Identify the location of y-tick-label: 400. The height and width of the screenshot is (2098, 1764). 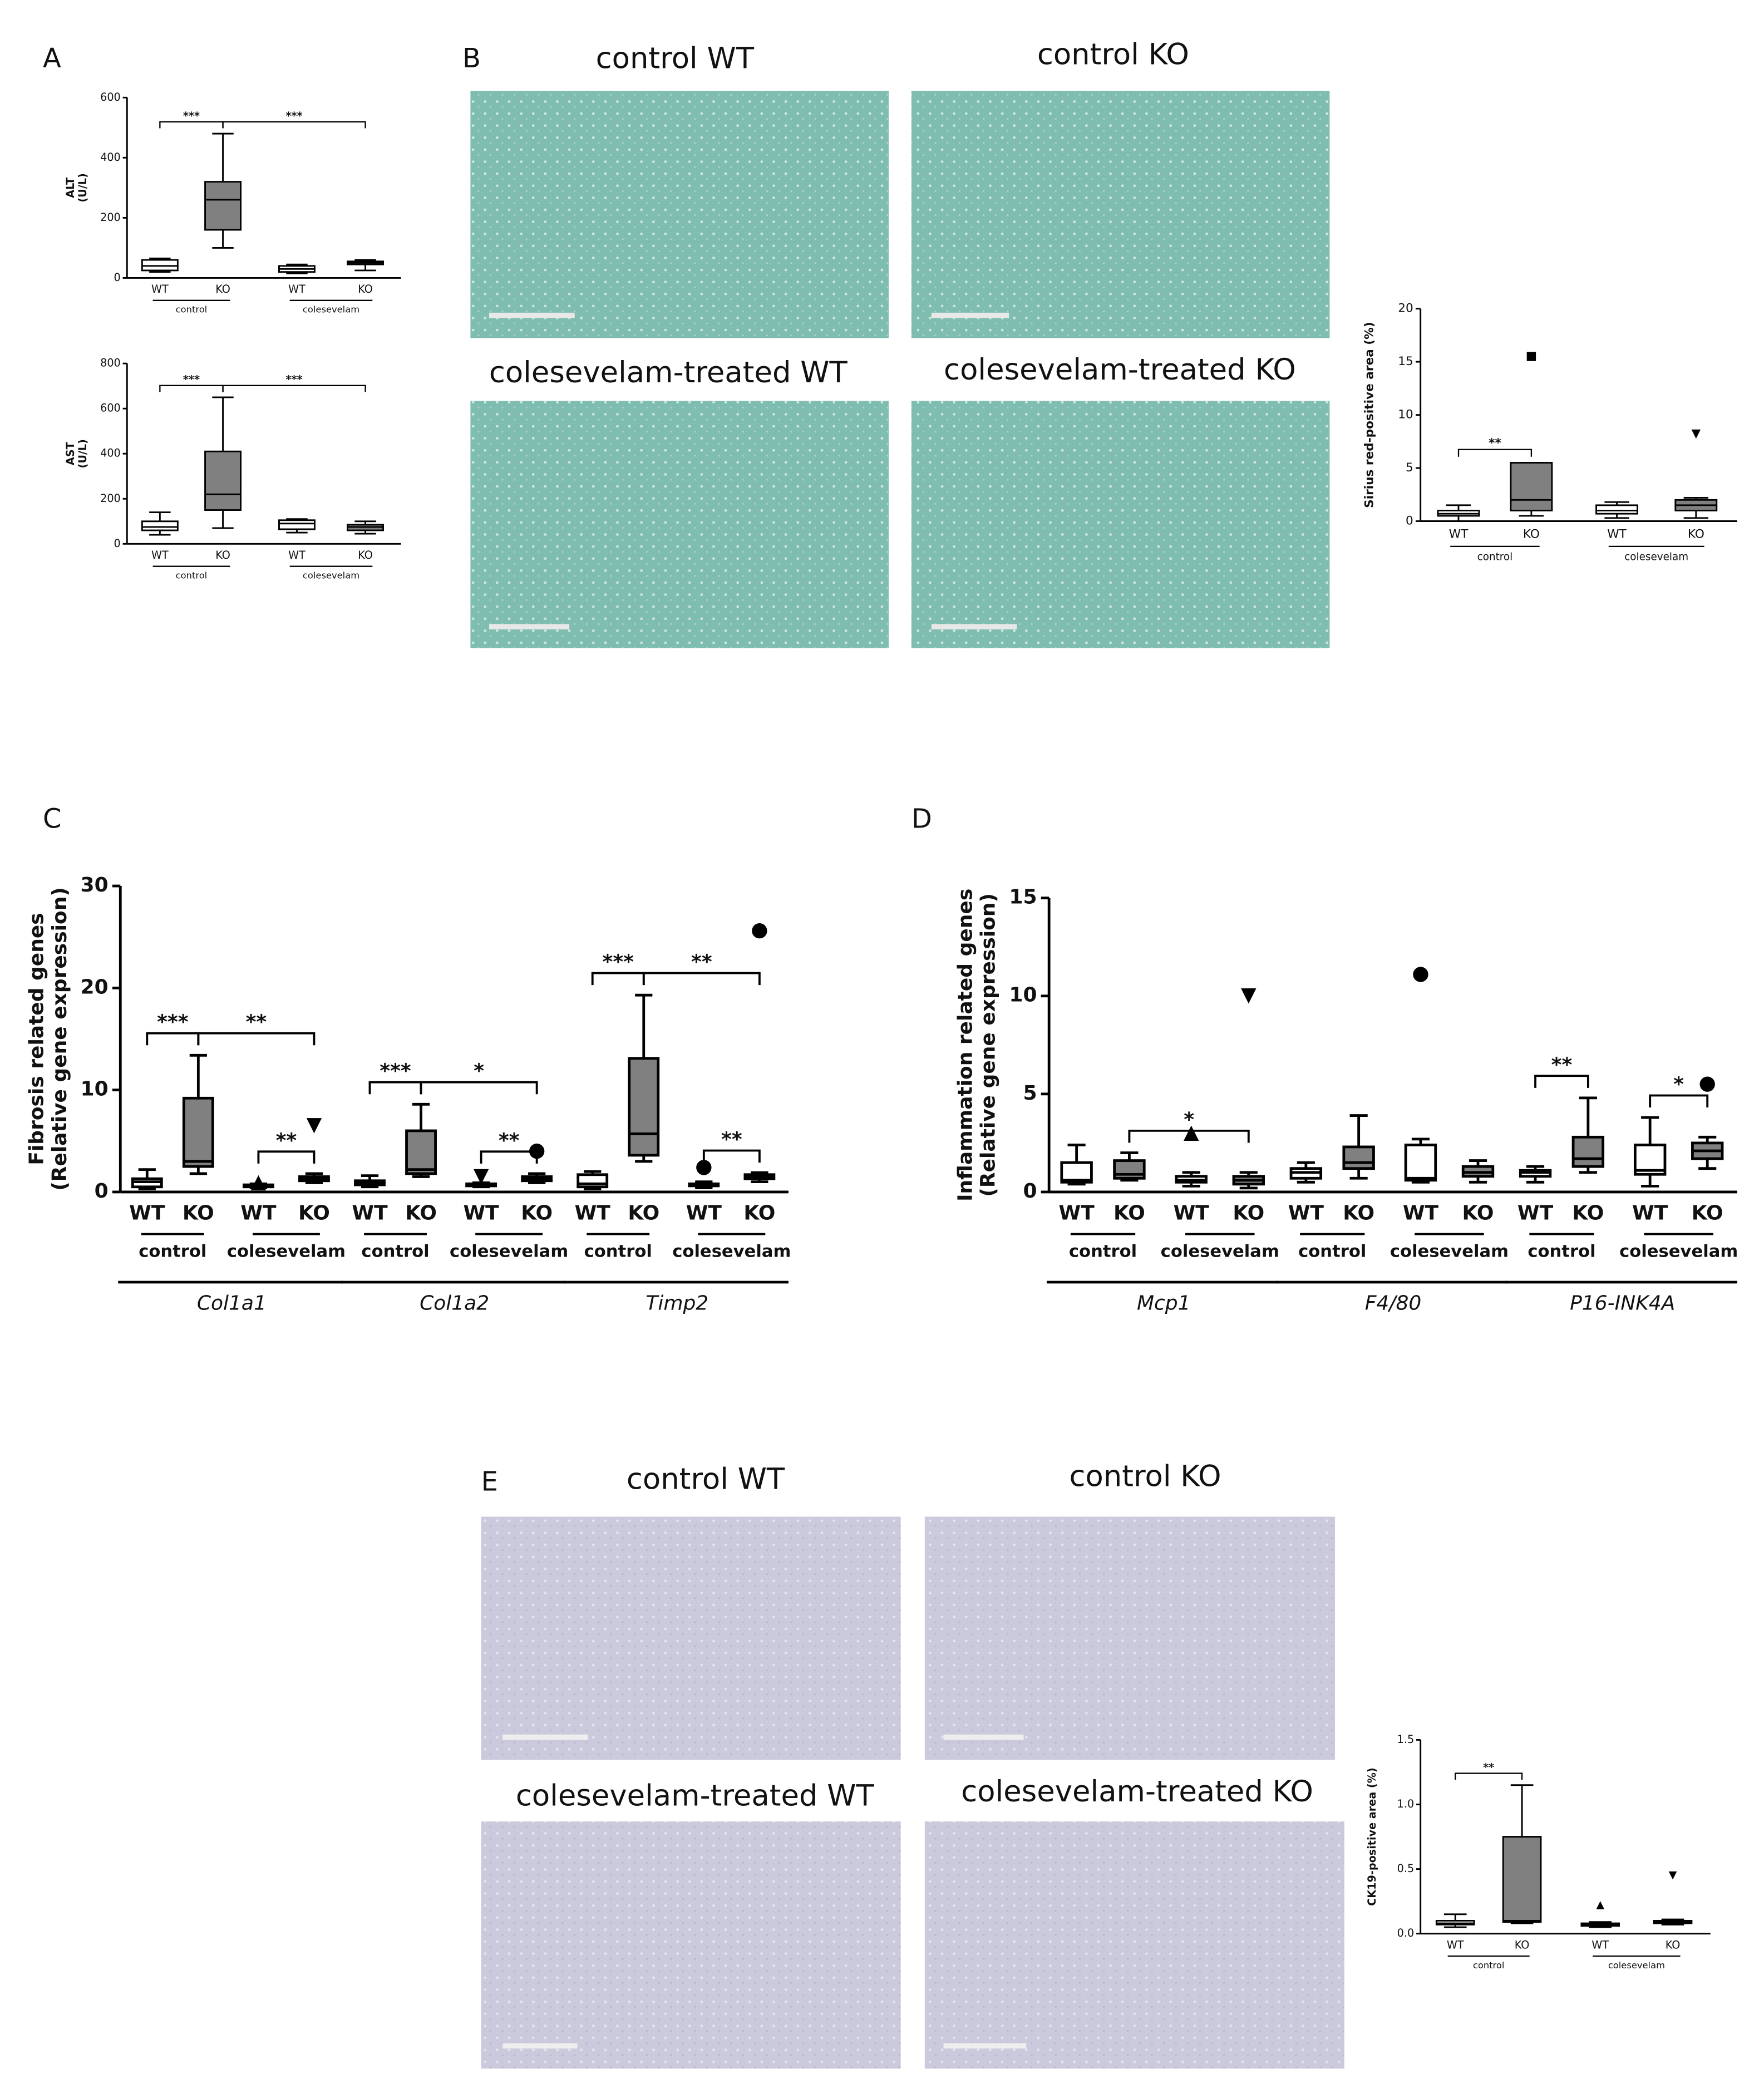
(110, 157).